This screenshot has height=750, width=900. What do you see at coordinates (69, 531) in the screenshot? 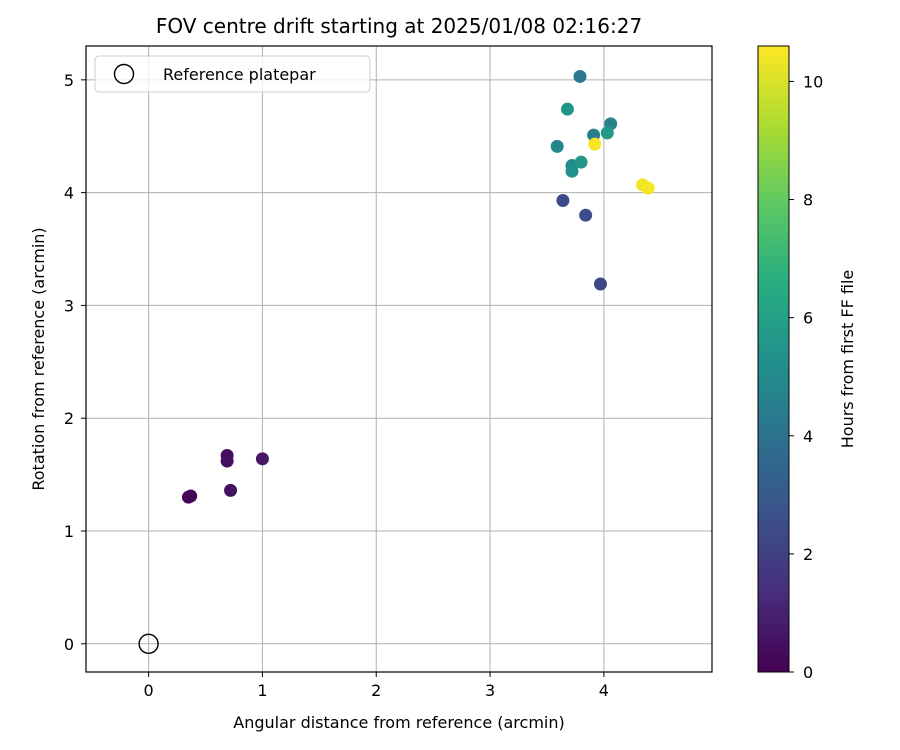
I see `y-tick-label: 1` at bounding box center [69, 531].